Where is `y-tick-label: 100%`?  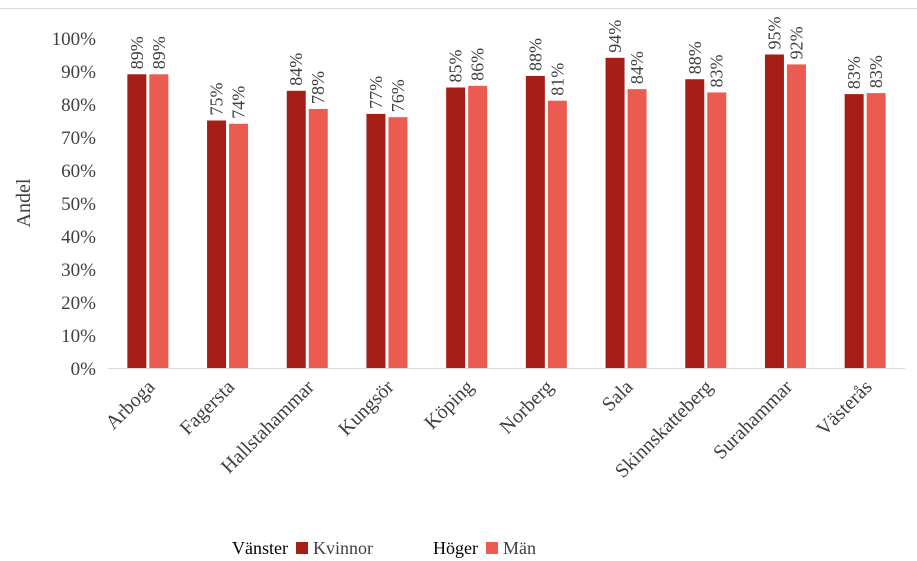
y-tick-label: 100% is located at coordinates (74, 39).